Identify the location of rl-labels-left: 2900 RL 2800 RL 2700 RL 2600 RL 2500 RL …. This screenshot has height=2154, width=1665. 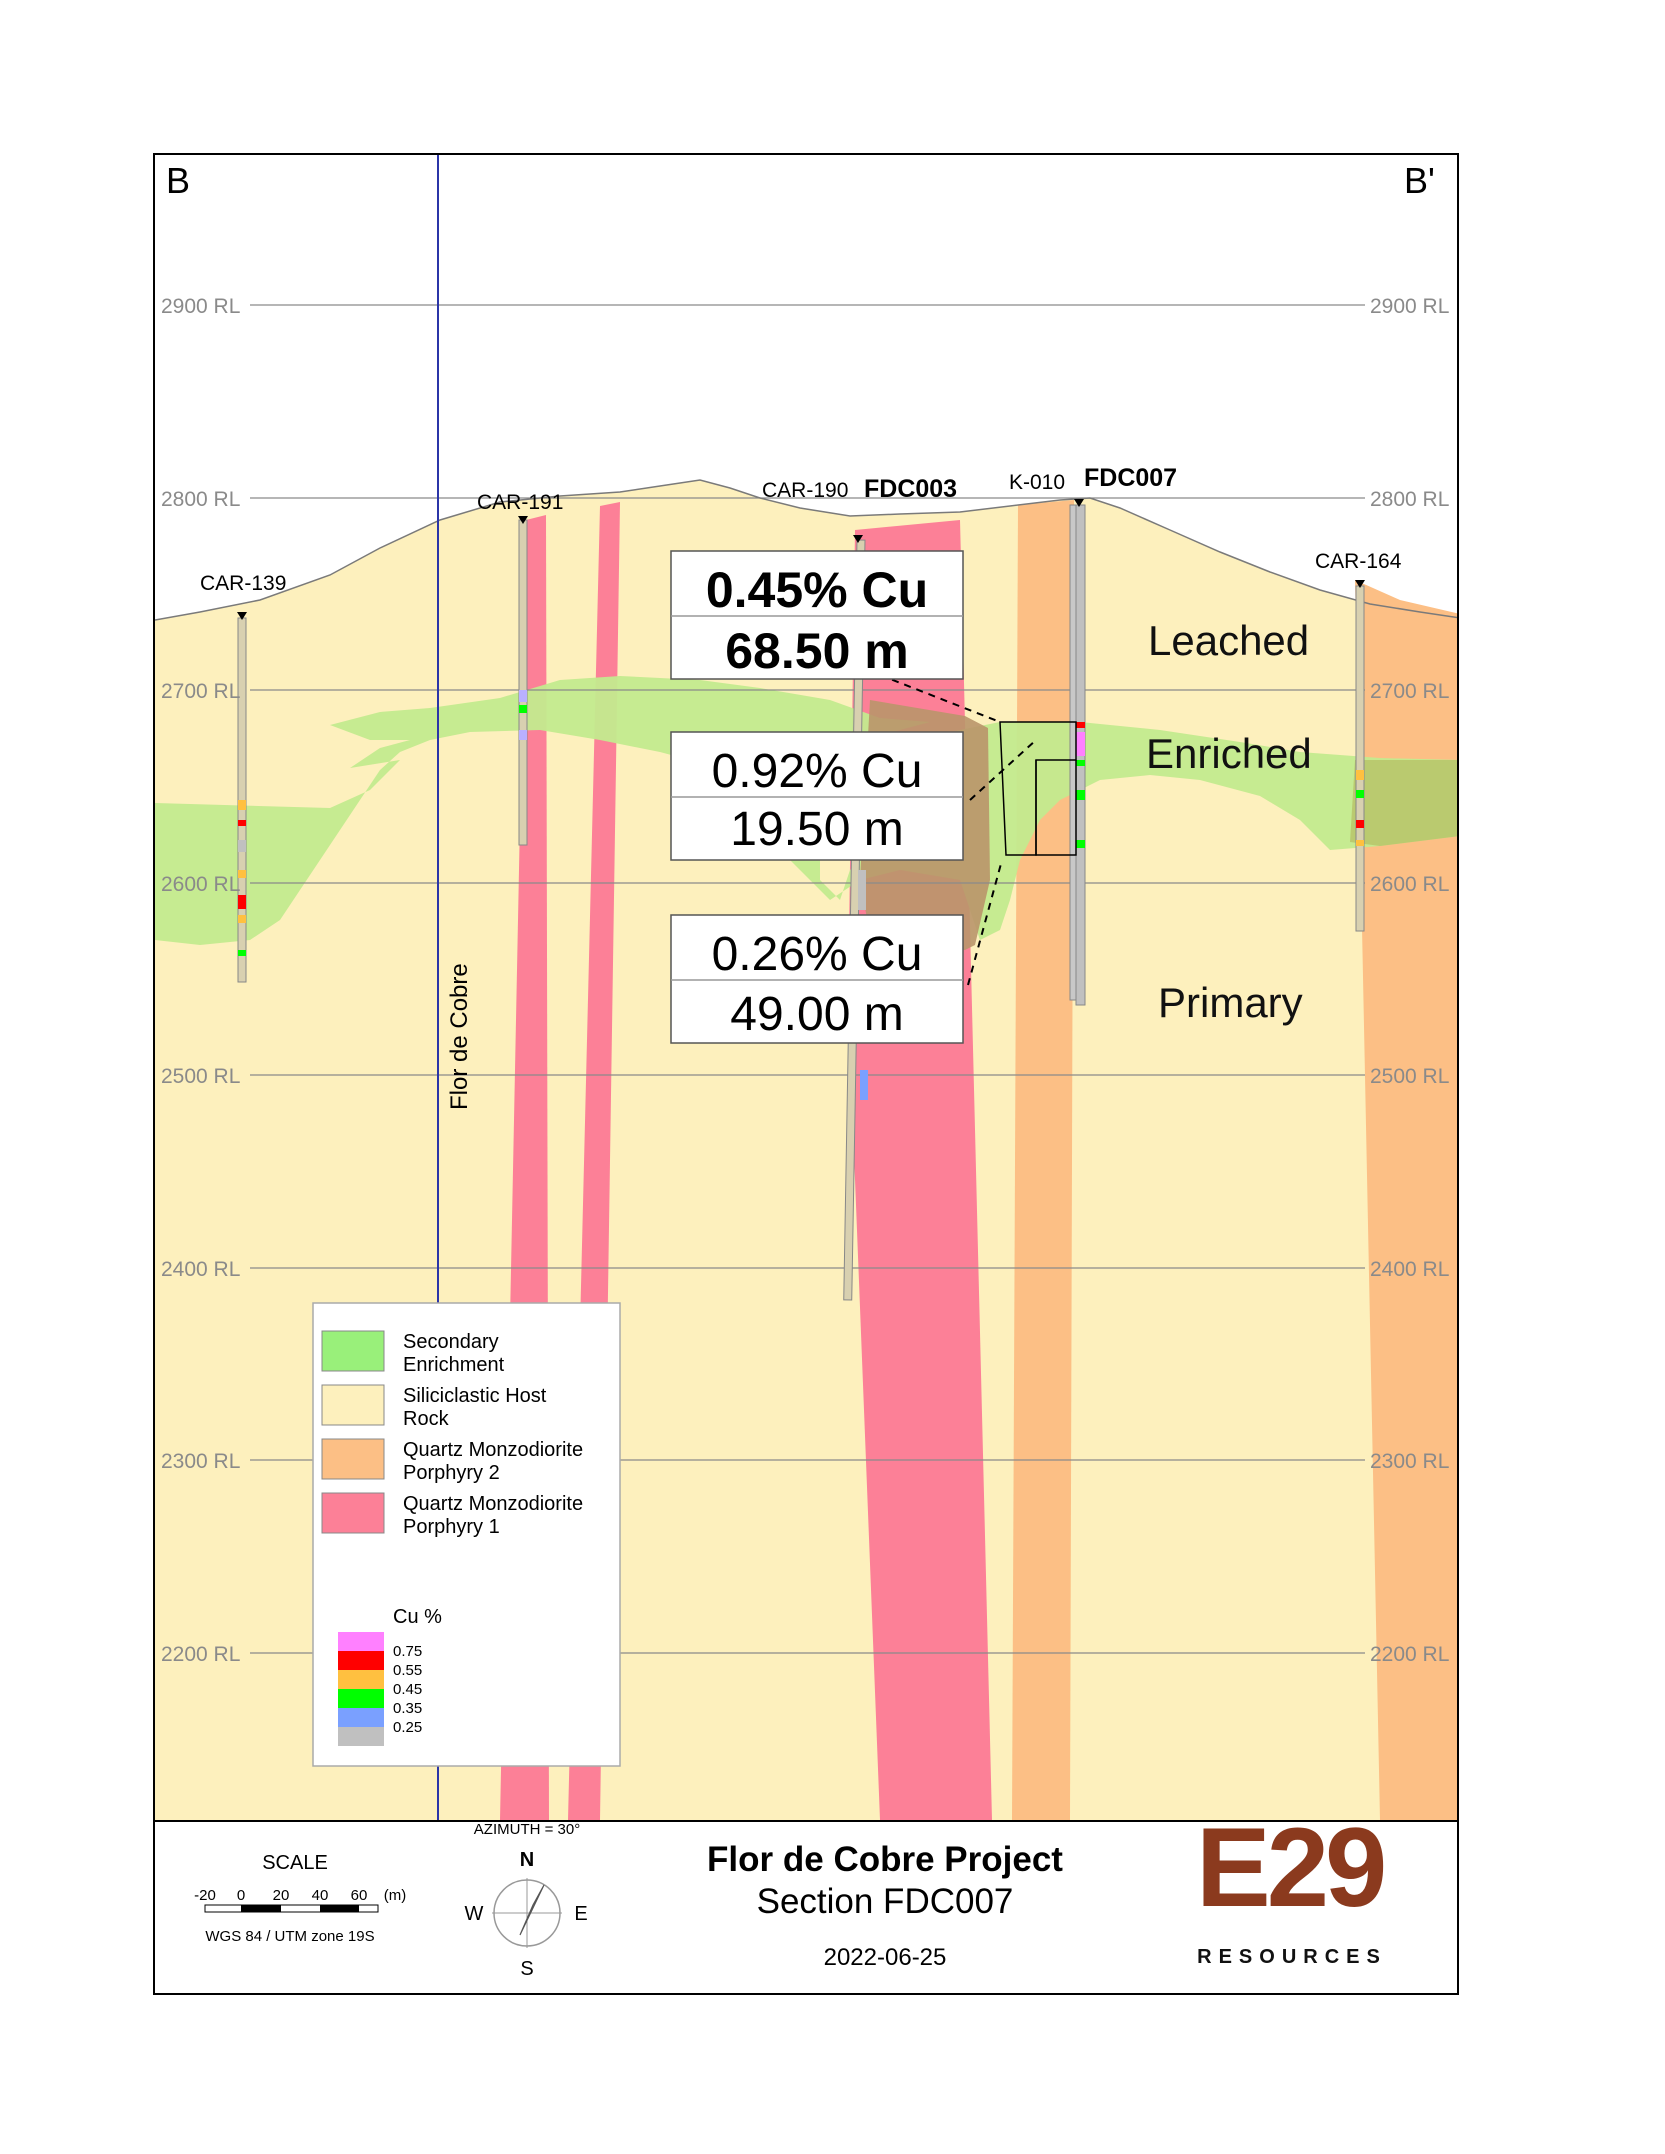
(200, 980).